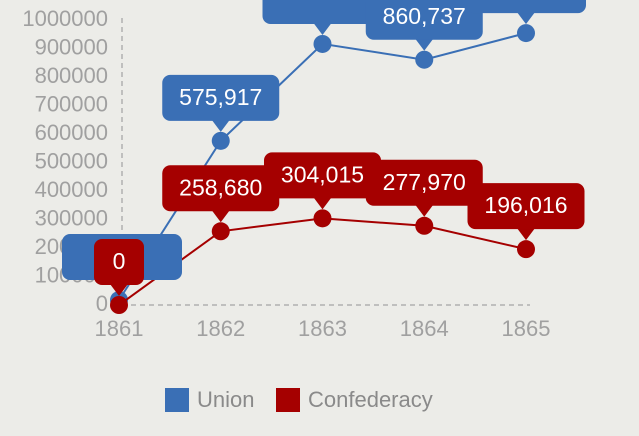 This screenshot has height=436, width=639. I want to click on y-tick-label: 1000000, so click(65, 18).